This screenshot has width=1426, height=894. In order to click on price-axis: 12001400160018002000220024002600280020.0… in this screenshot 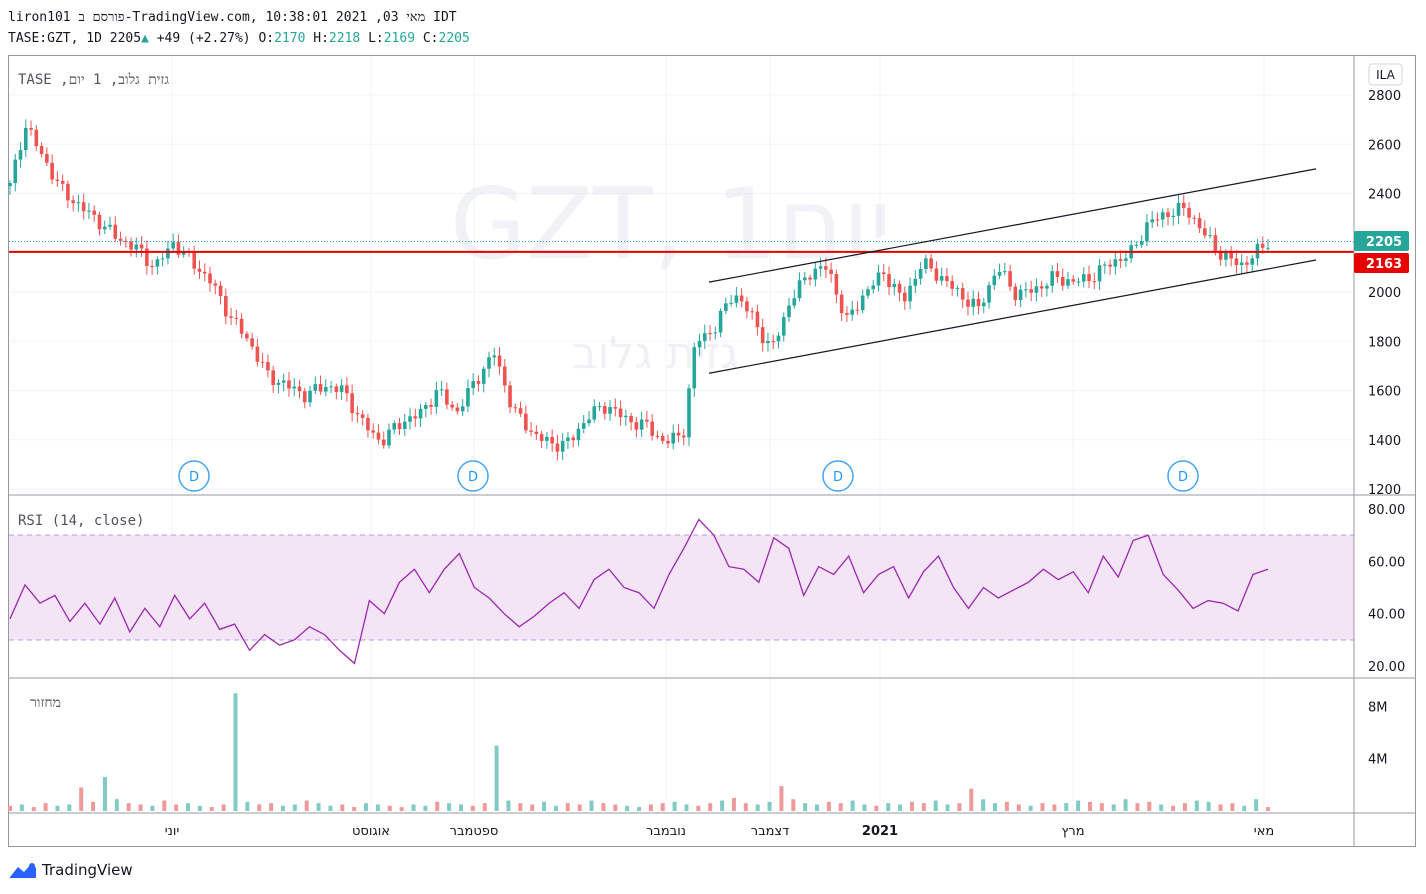, I will do `click(1386, 428)`.